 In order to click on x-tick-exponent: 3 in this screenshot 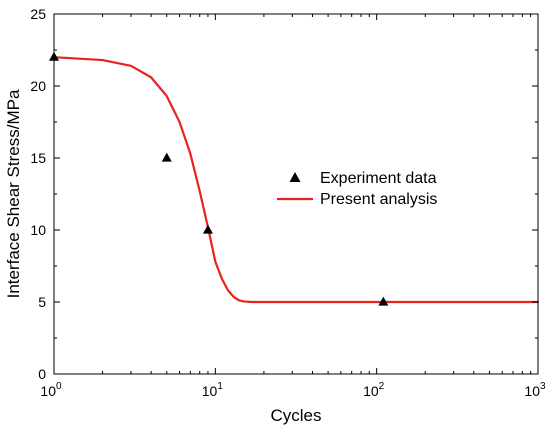, I will do `click(543, 386)`.